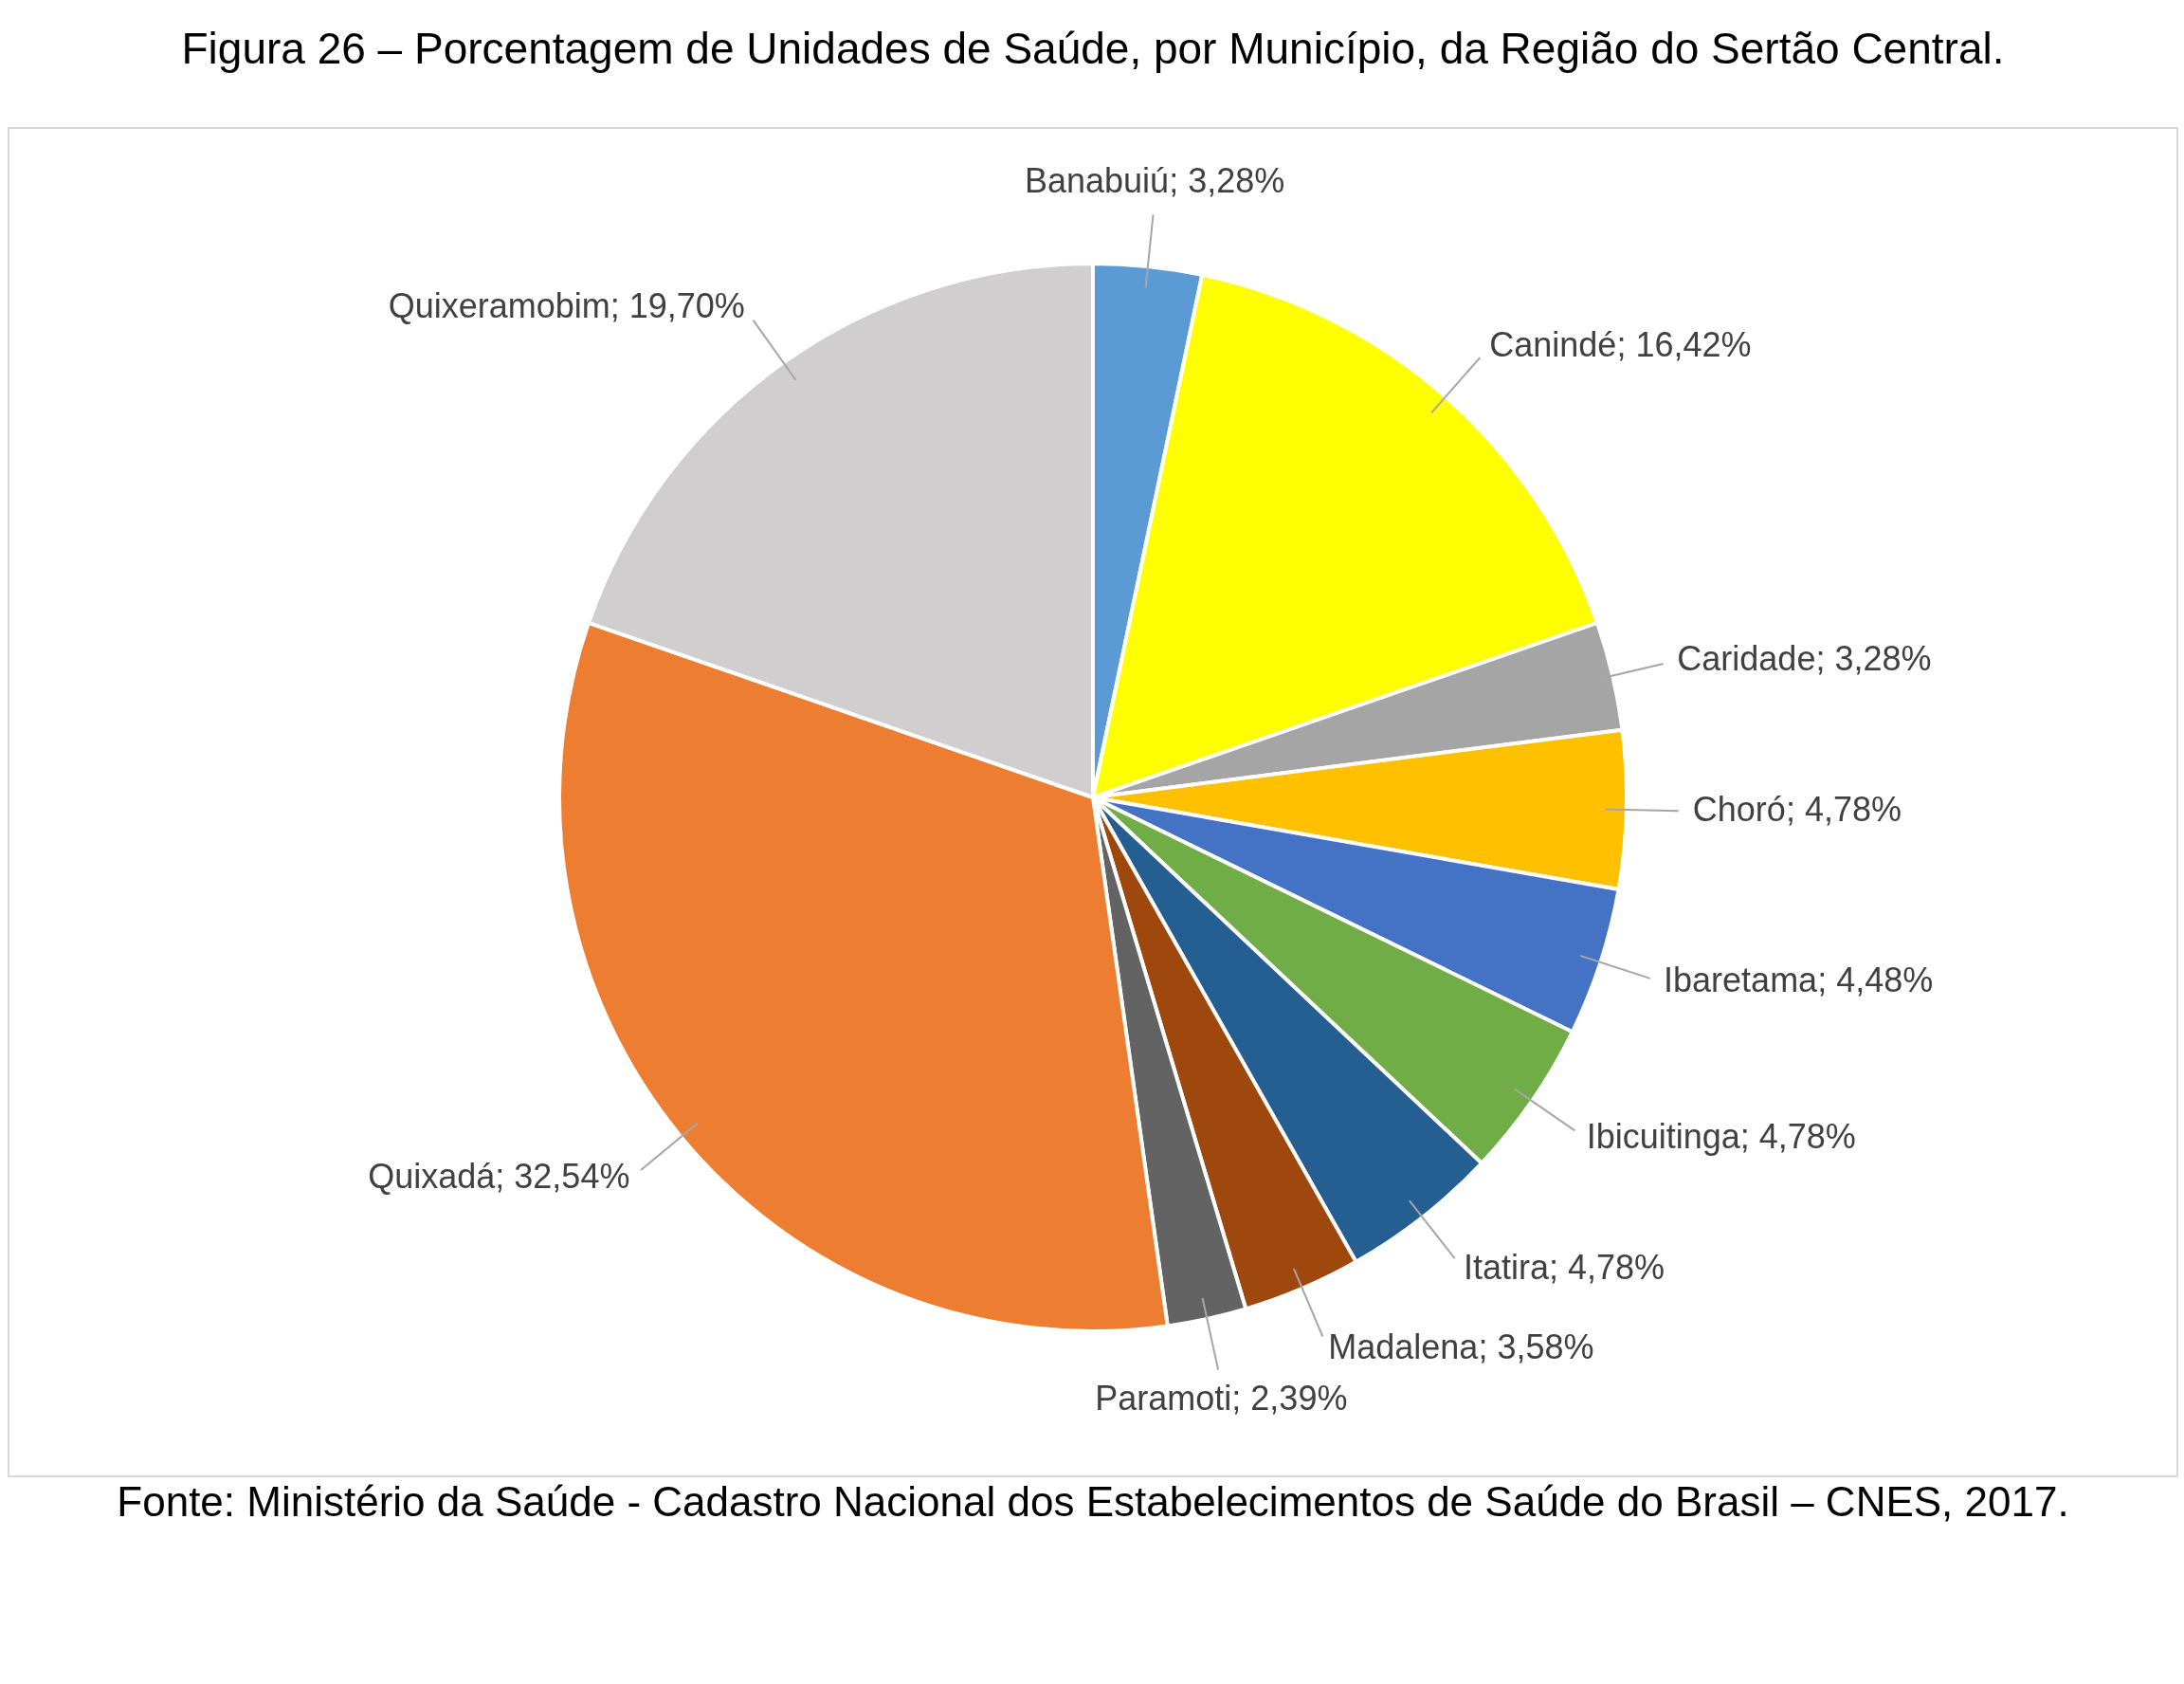 This screenshot has height=1684, width=2184. What do you see at coordinates (1804, 658) in the screenshot?
I see `slice-label: Caridade; 3,28%` at bounding box center [1804, 658].